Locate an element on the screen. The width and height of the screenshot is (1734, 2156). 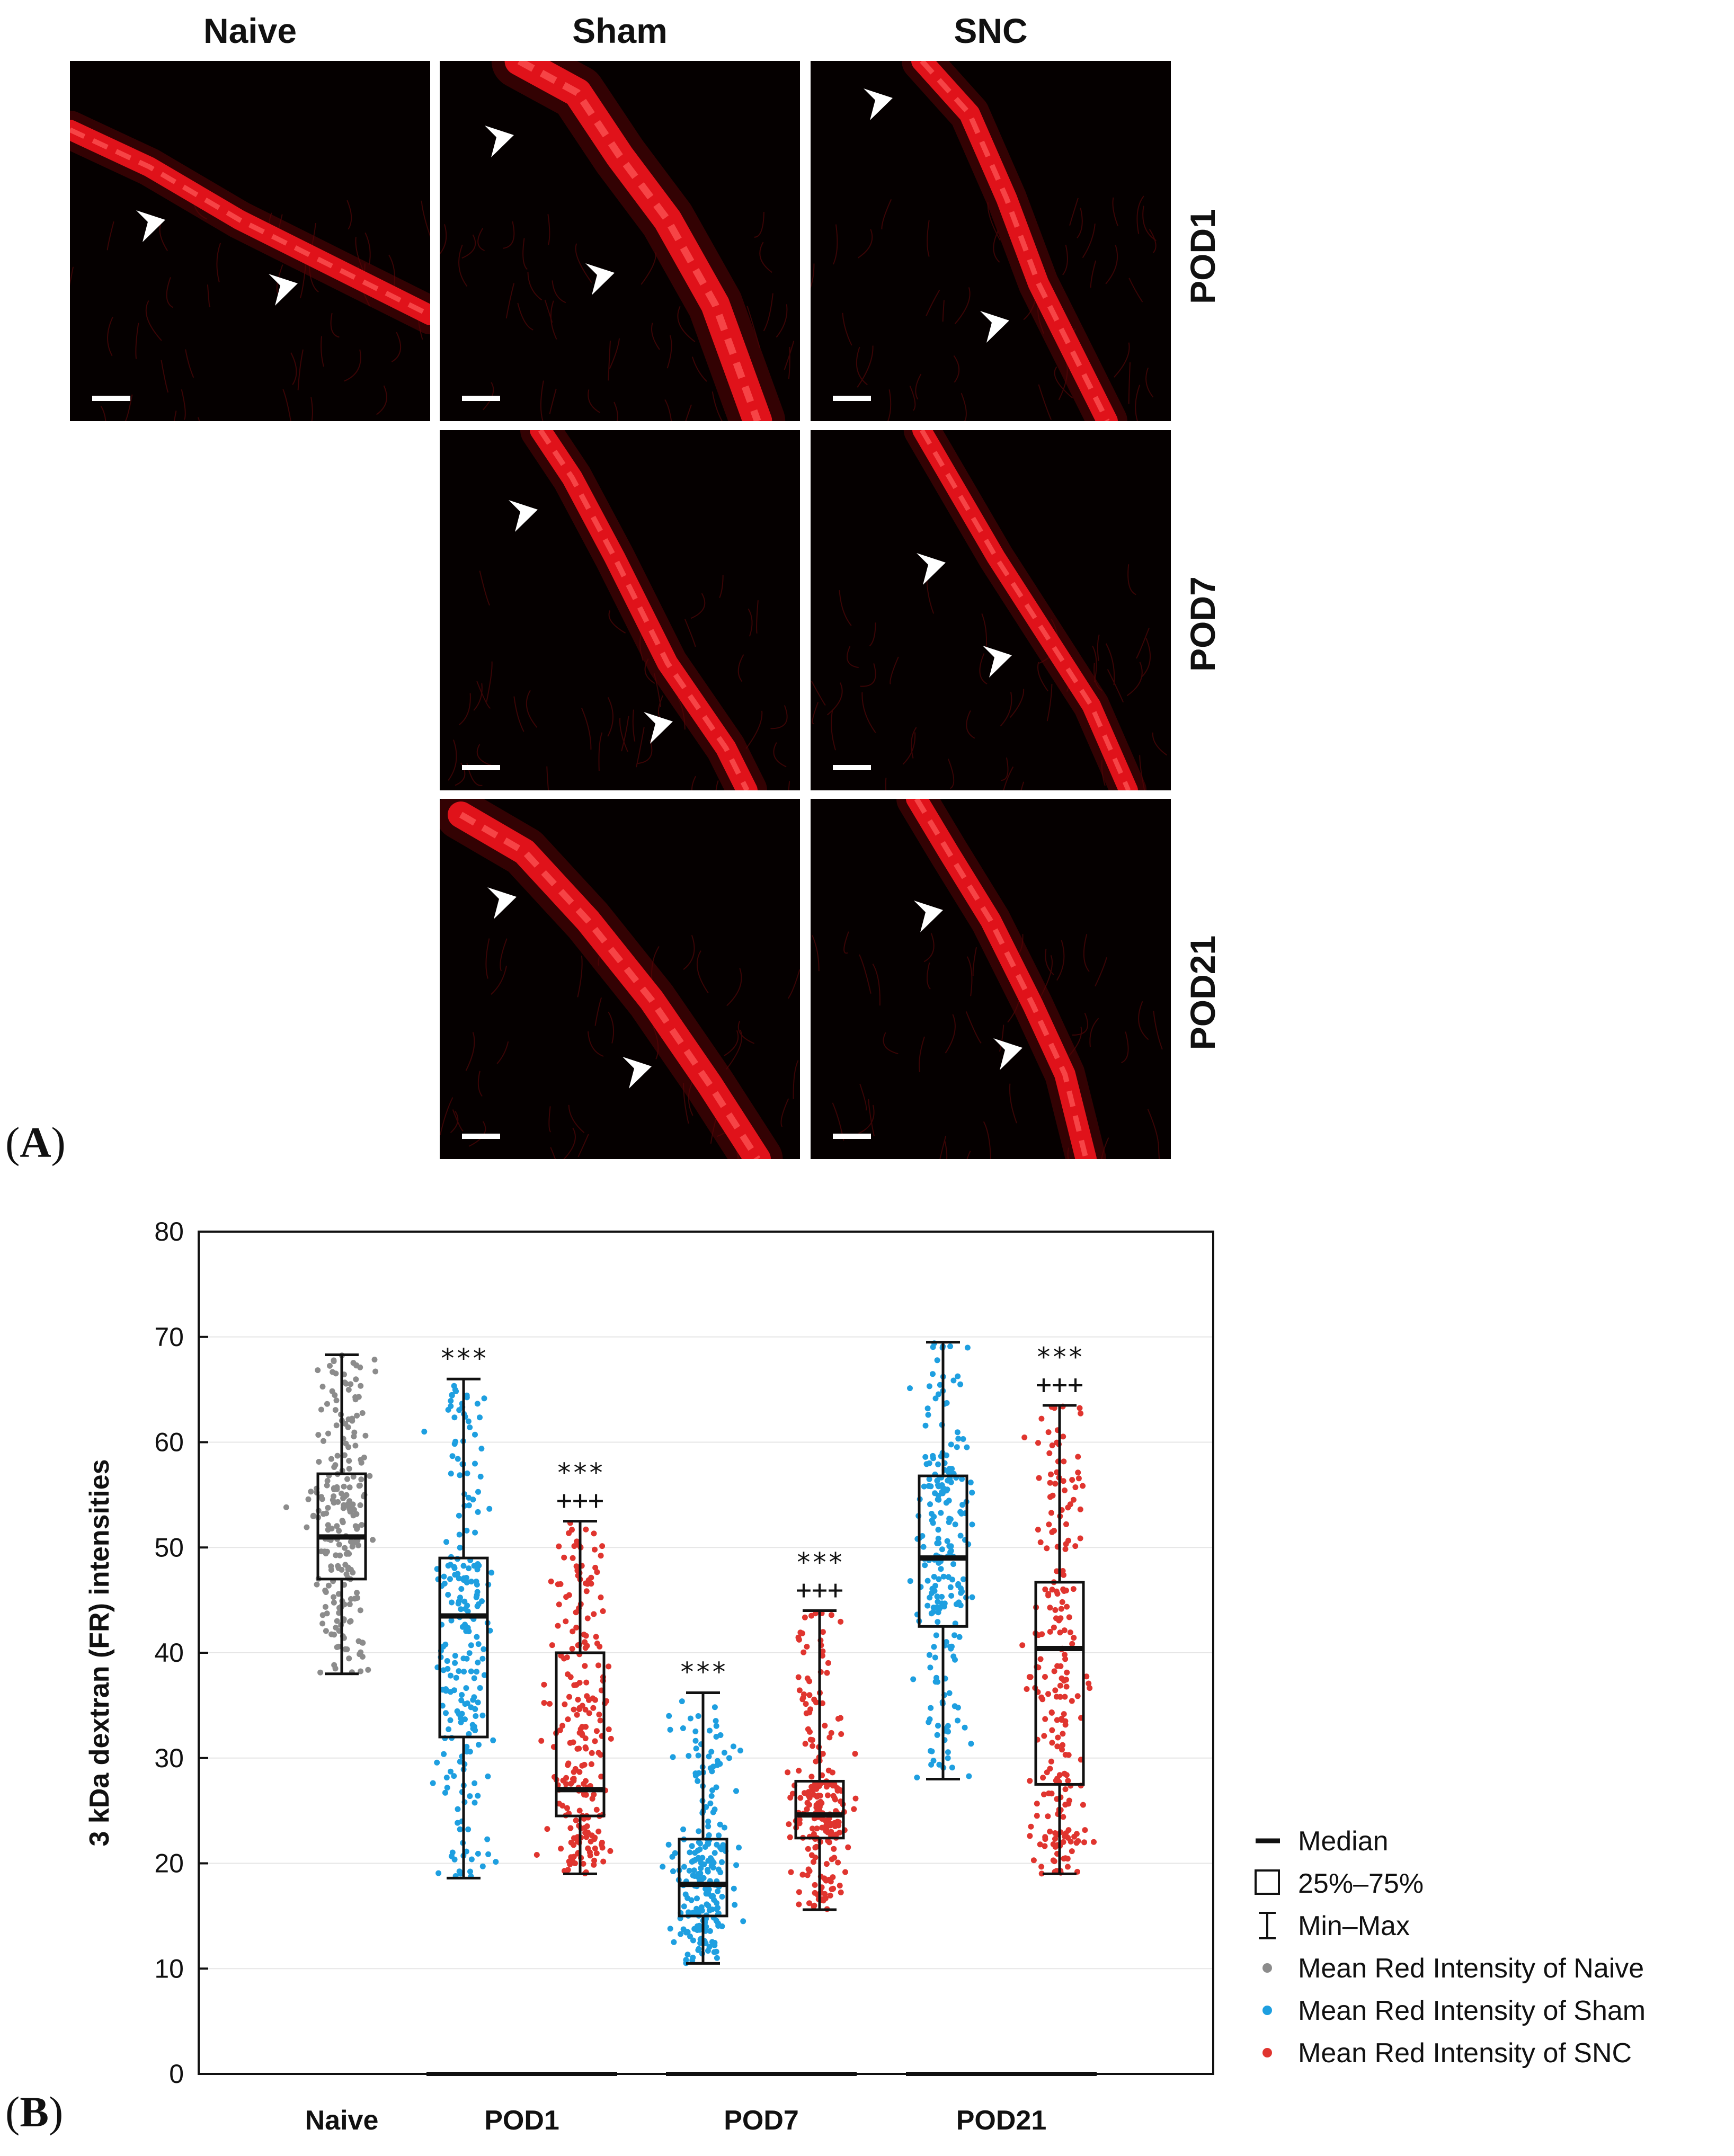
micrograph-naive-pod1 is located at coordinates (250, 241).